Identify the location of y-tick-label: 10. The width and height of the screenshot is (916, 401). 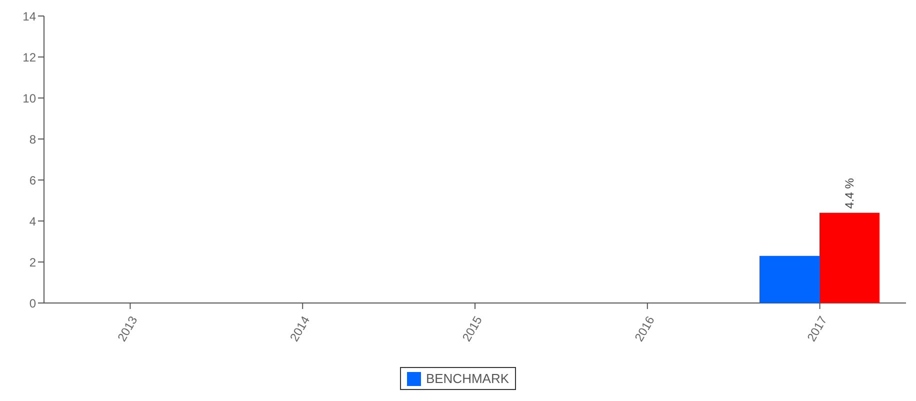
(29, 98).